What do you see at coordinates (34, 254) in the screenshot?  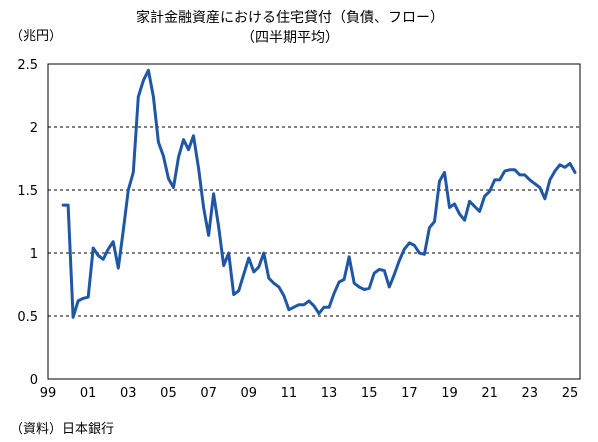 I see `y-tick-label: 1` at bounding box center [34, 254].